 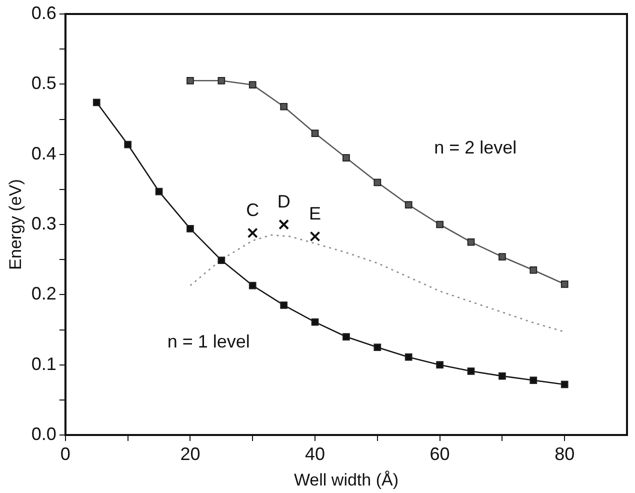 I want to click on y-tick-label: 0.2, so click(x=43, y=294).